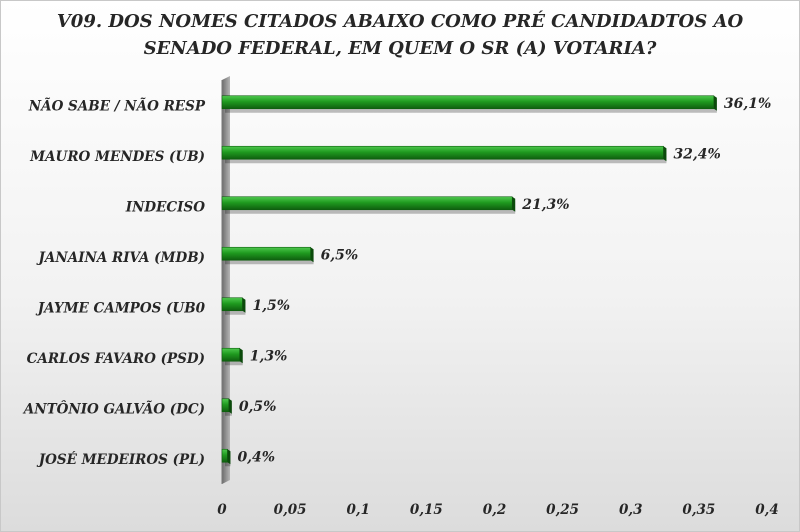 The width and height of the screenshot is (800, 532). What do you see at coordinates (340, 255) in the screenshot?
I see `data-label: 6,5%` at bounding box center [340, 255].